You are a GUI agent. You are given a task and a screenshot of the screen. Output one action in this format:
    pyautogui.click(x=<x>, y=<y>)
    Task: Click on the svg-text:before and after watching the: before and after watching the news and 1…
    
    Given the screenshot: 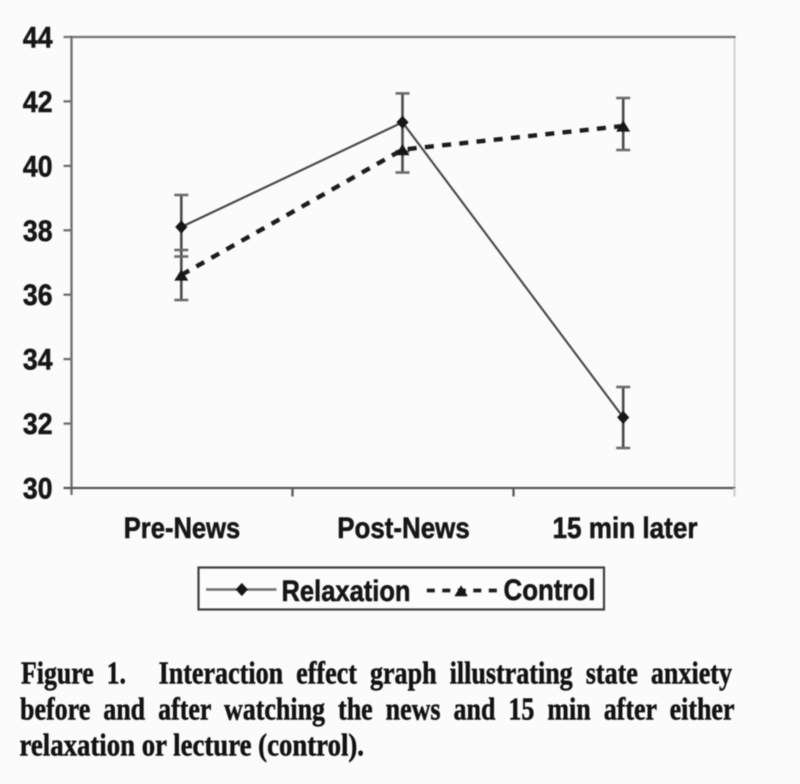 What is the action you would take?
    pyautogui.click(x=377, y=709)
    